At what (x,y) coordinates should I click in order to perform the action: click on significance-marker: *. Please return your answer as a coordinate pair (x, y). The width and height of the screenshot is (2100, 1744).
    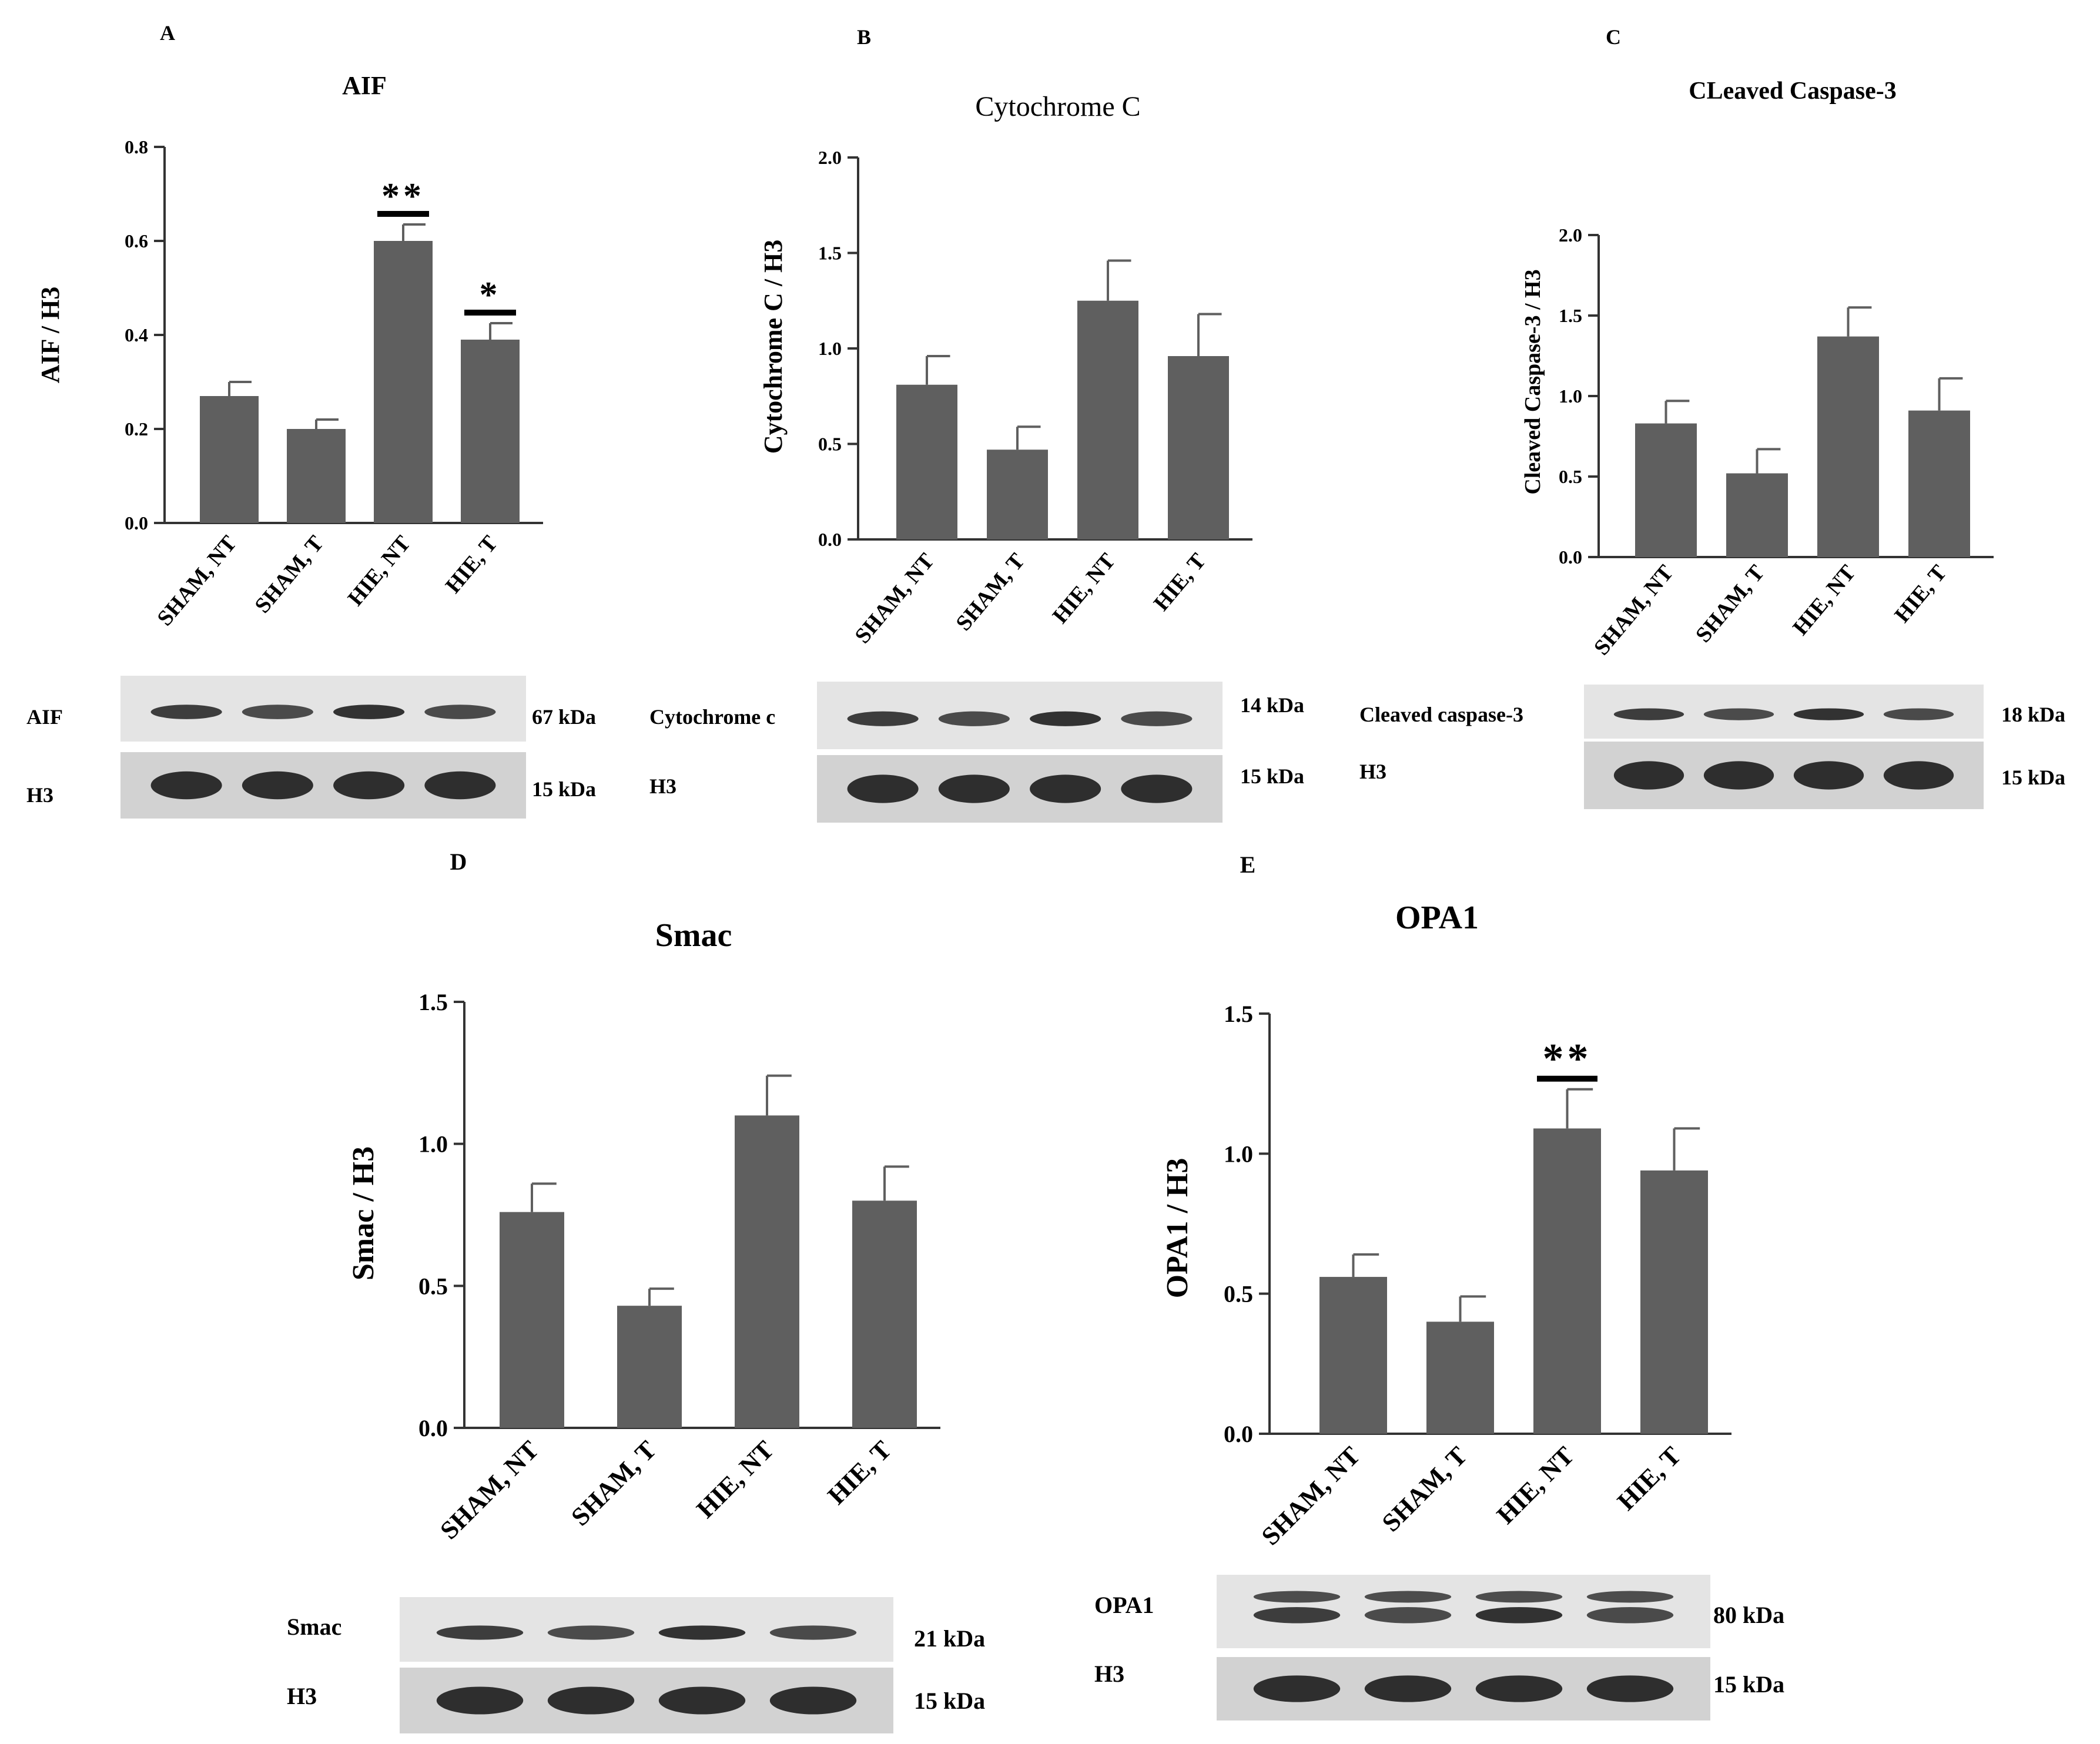
    Looking at the image, I should click on (490, 295).